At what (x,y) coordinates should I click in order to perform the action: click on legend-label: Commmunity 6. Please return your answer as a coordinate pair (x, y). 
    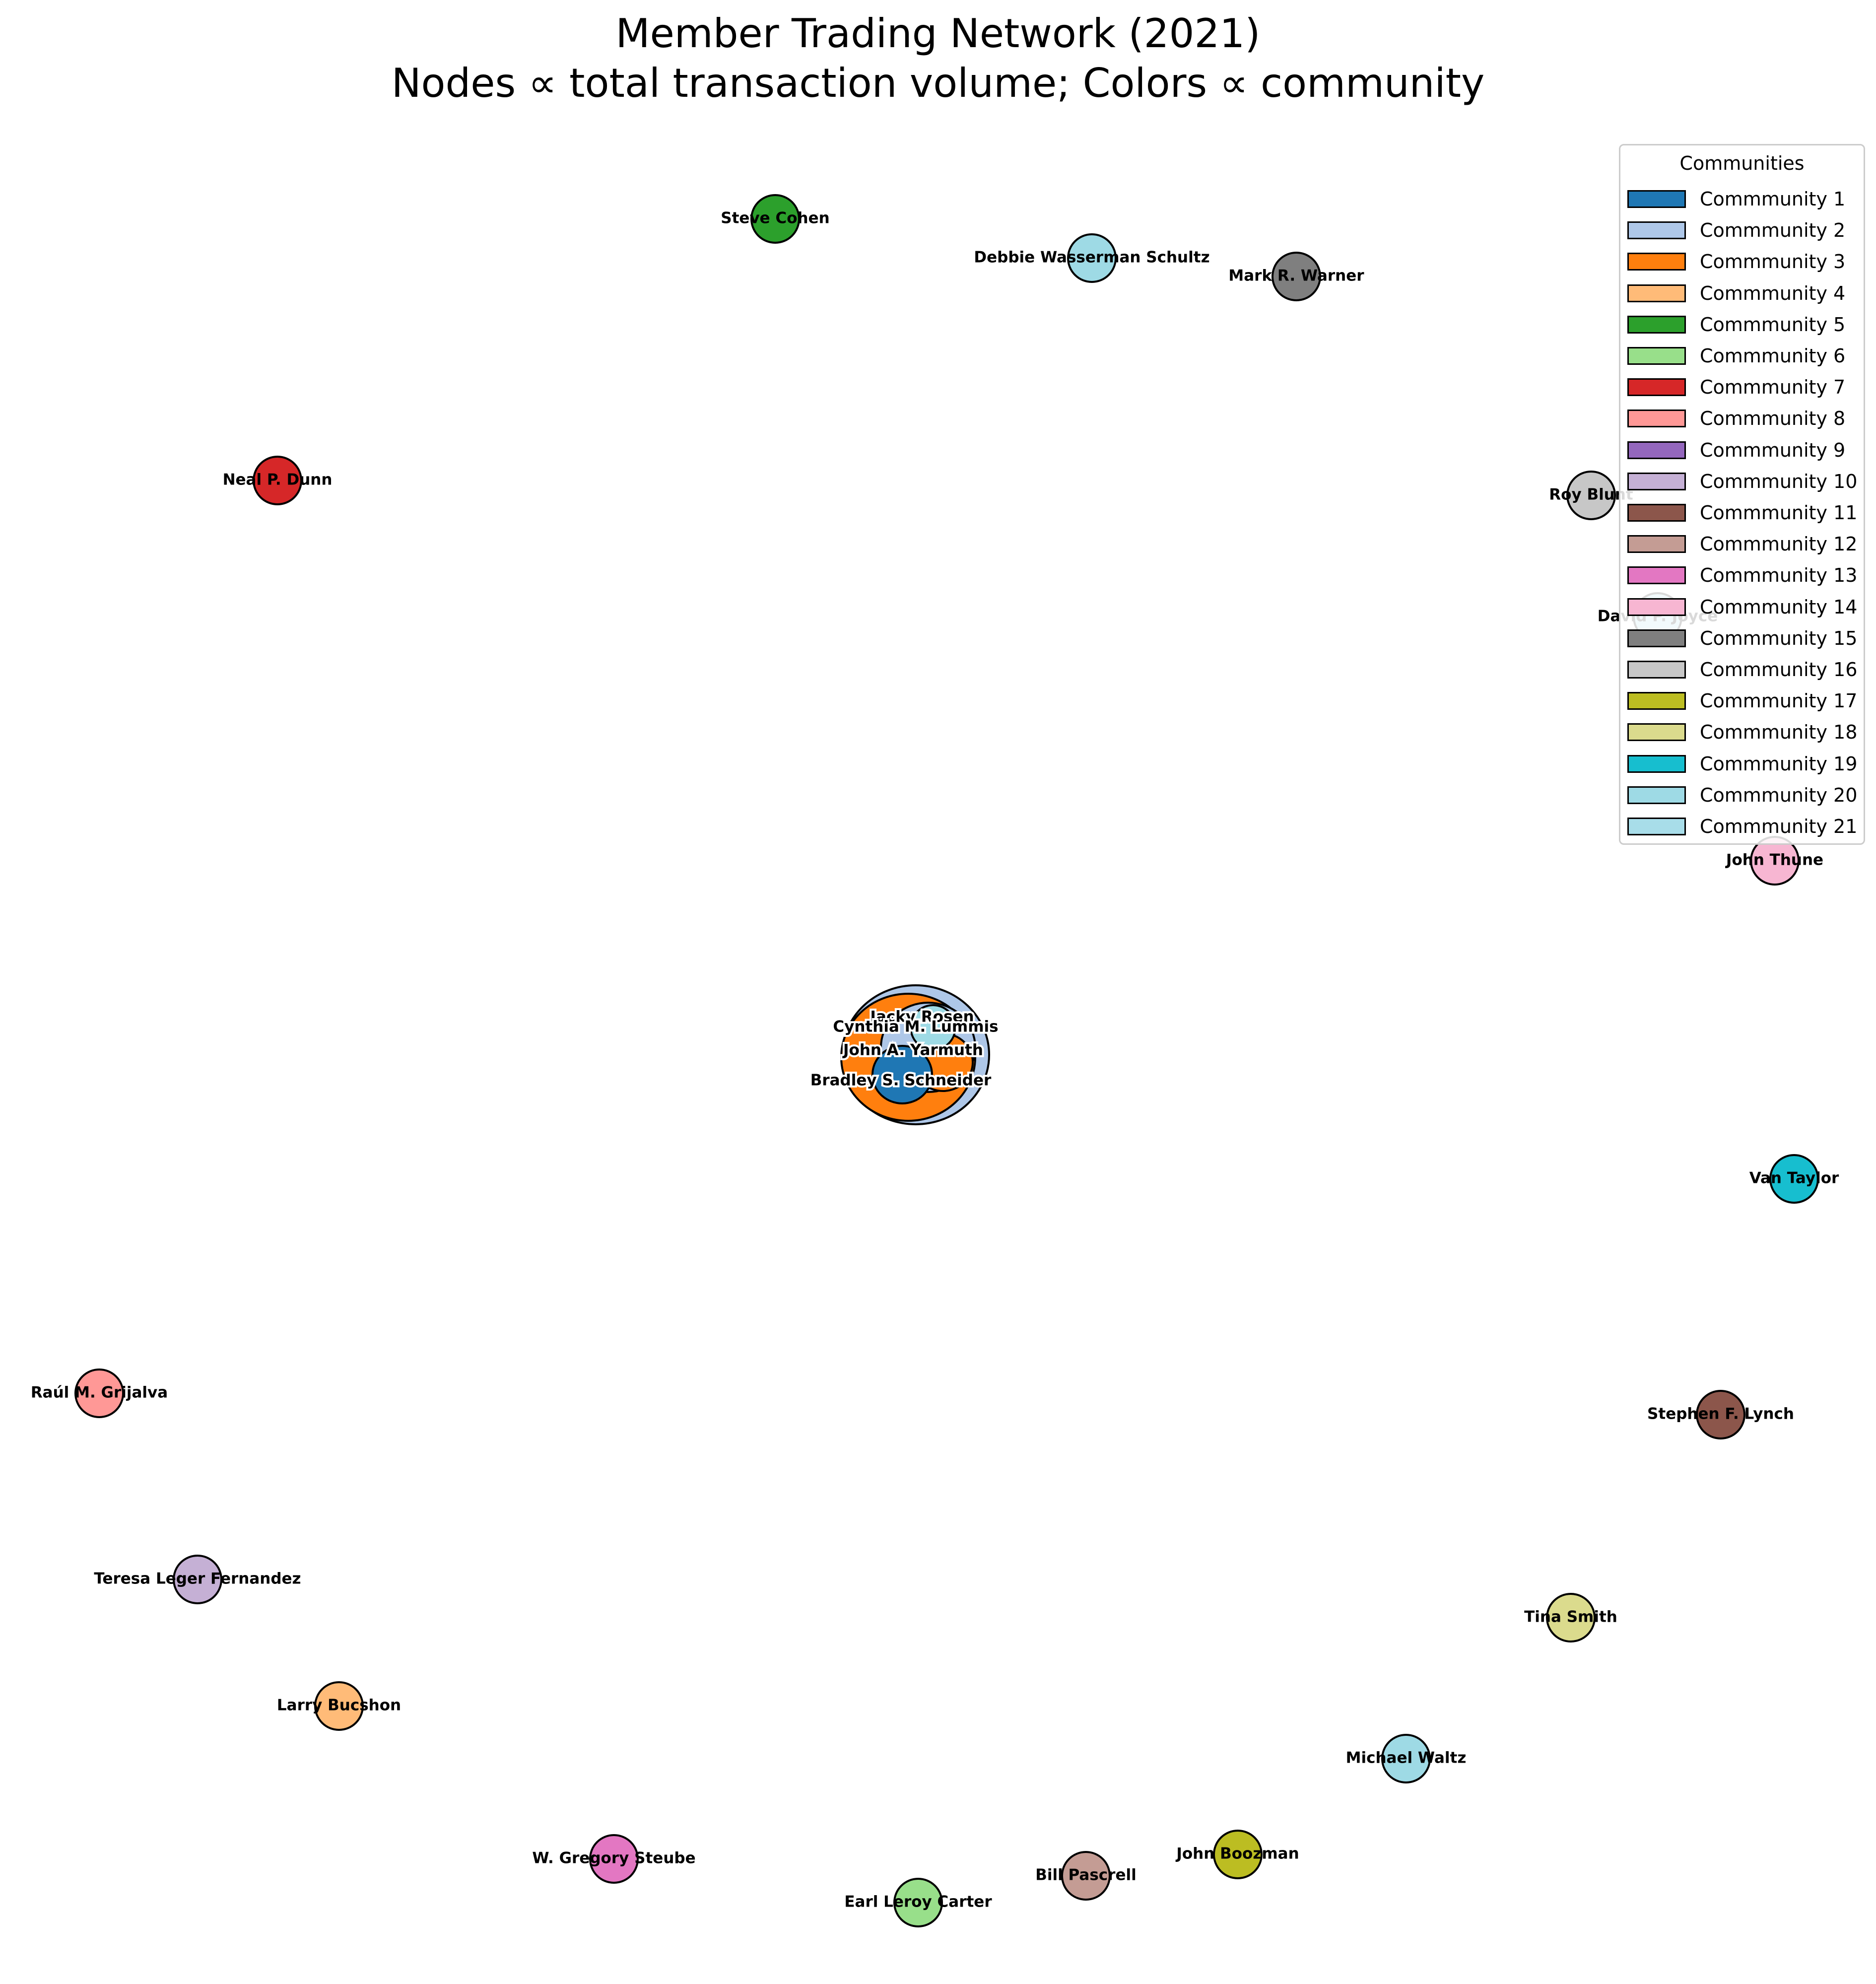
    Looking at the image, I should click on (1773, 356).